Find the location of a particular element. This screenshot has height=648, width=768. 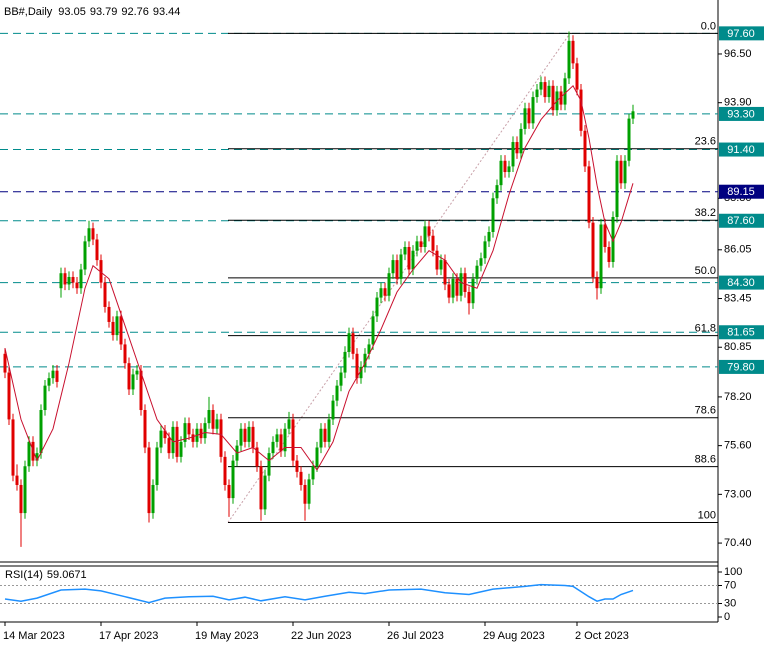

y-tick-label: 75.60 is located at coordinates (738, 446).